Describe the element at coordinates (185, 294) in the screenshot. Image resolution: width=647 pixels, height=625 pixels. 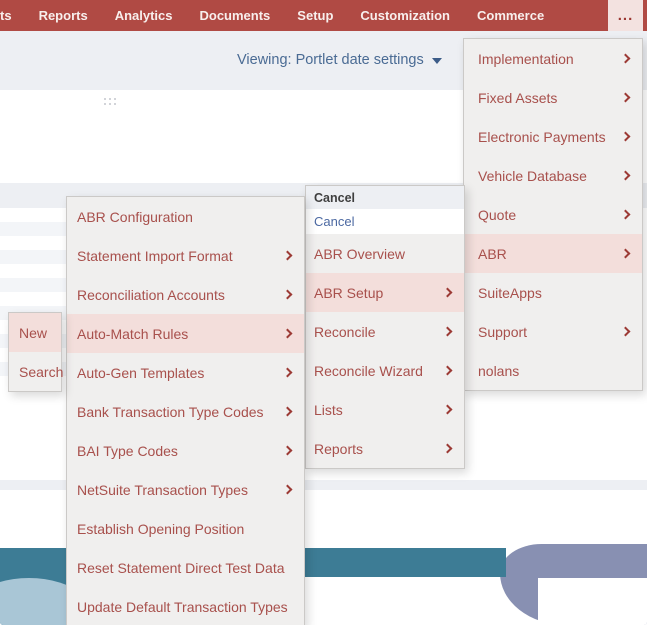
I see `abr-setup-menu-item-reconciliation-accounts: Reconciliation Accounts` at that location.